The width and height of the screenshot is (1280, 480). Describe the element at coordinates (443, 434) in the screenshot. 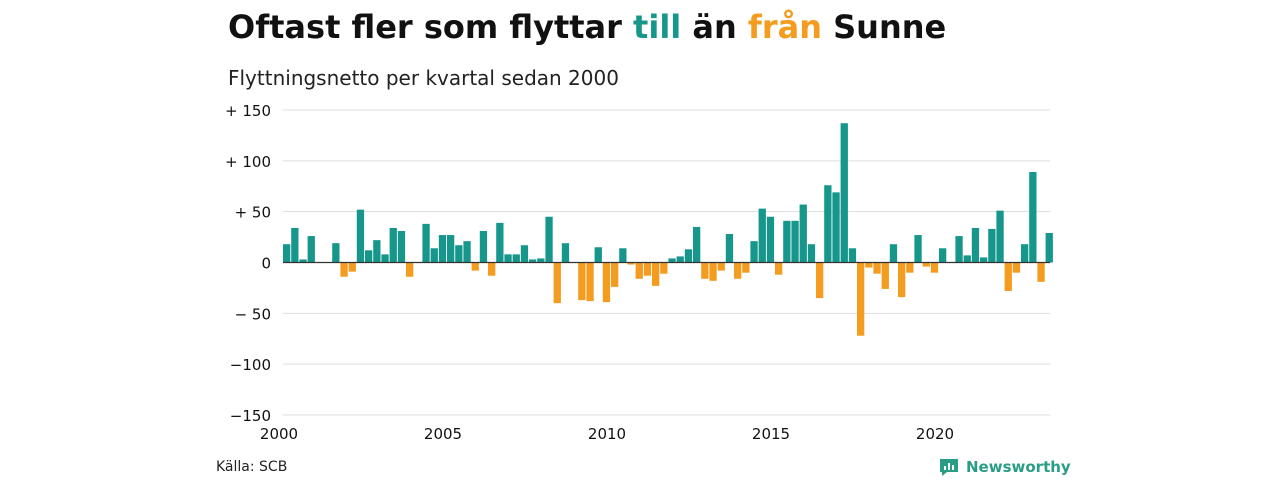

I see `x-tick-label: 2005` at that location.